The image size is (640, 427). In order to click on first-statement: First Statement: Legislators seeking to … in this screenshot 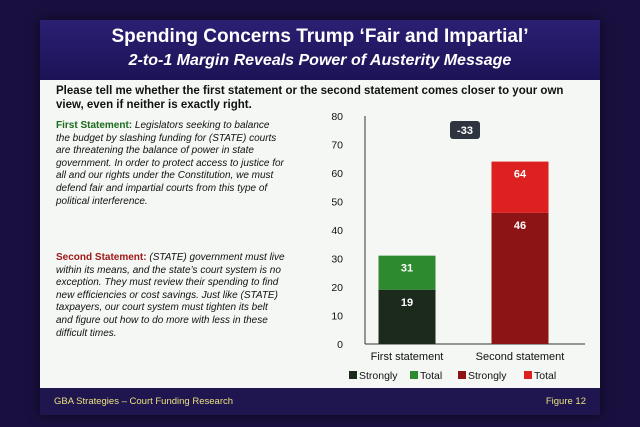, I will do `click(171, 164)`.